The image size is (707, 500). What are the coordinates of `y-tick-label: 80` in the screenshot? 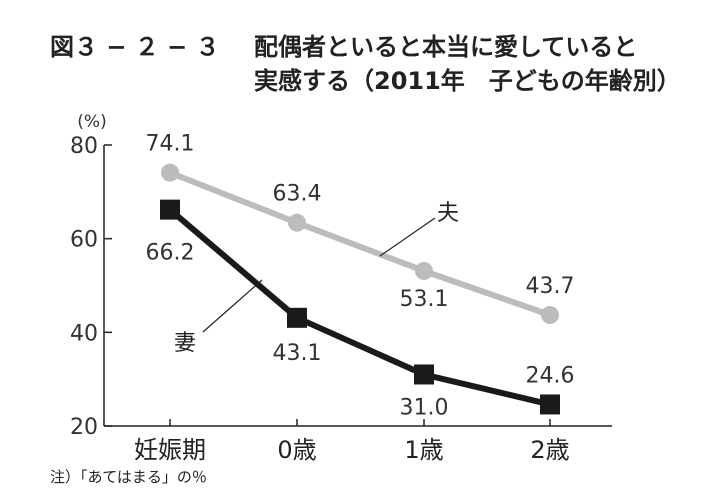 It's located at (84, 146).